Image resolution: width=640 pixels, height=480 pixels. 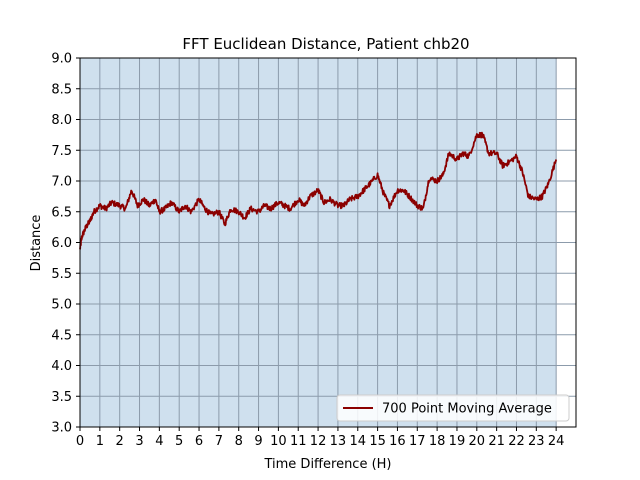 I want to click on x-tick-label: 14, so click(x=357, y=441).